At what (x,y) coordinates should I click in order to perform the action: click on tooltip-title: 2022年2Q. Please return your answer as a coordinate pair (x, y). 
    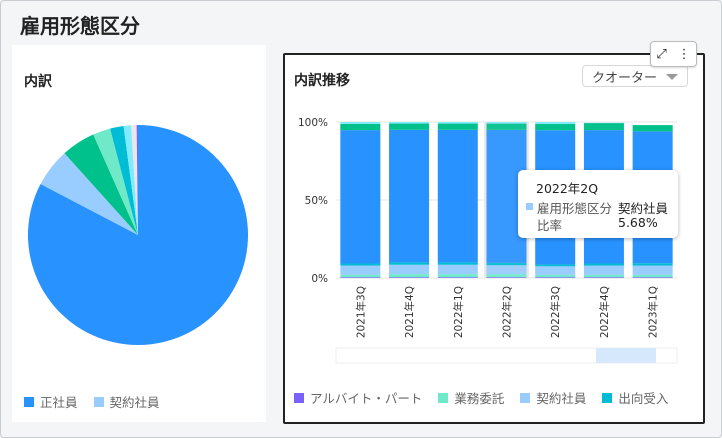
    Looking at the image, I should click on (567, 188).